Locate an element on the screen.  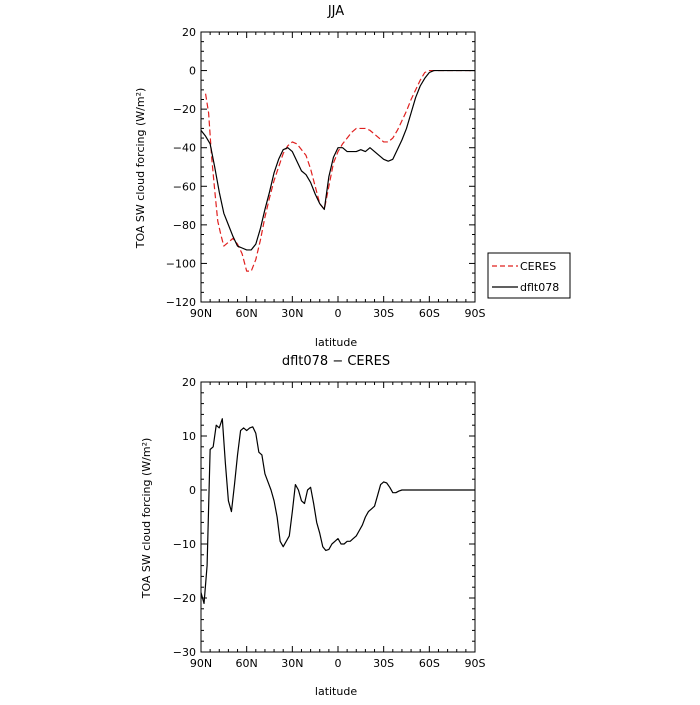
legend: CERES dflt078 is located at coordinates (529, 275).